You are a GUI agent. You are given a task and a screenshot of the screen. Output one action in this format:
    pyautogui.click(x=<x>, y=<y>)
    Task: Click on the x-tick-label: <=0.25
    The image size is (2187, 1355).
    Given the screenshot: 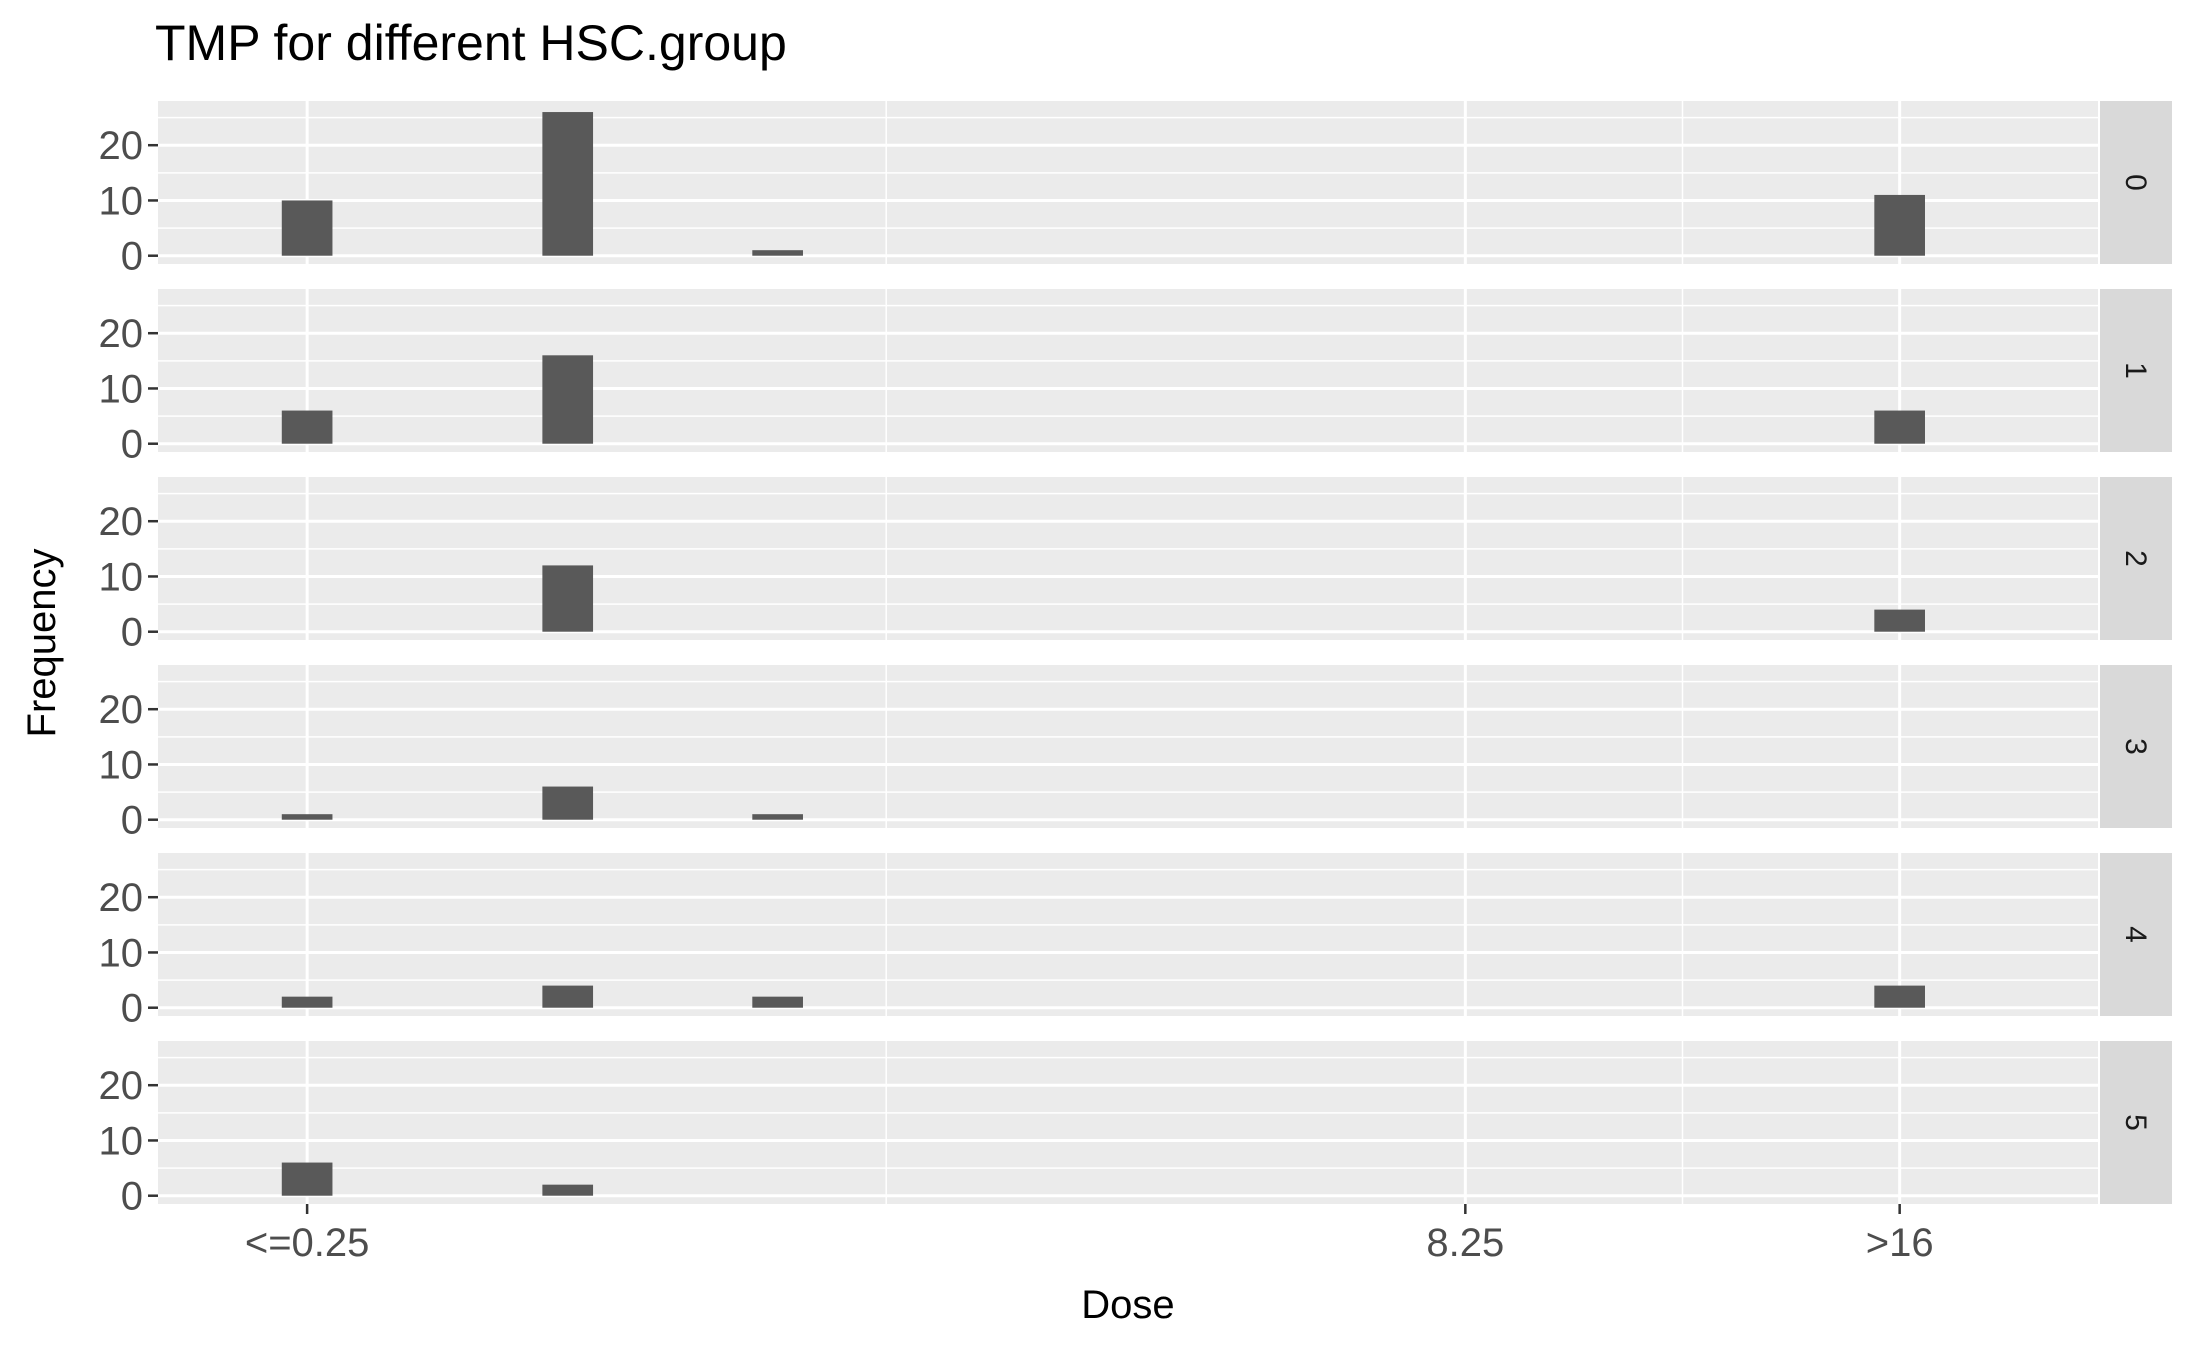 What is the action you would take?
    pyautogui.click(x=307, y=1243)
    